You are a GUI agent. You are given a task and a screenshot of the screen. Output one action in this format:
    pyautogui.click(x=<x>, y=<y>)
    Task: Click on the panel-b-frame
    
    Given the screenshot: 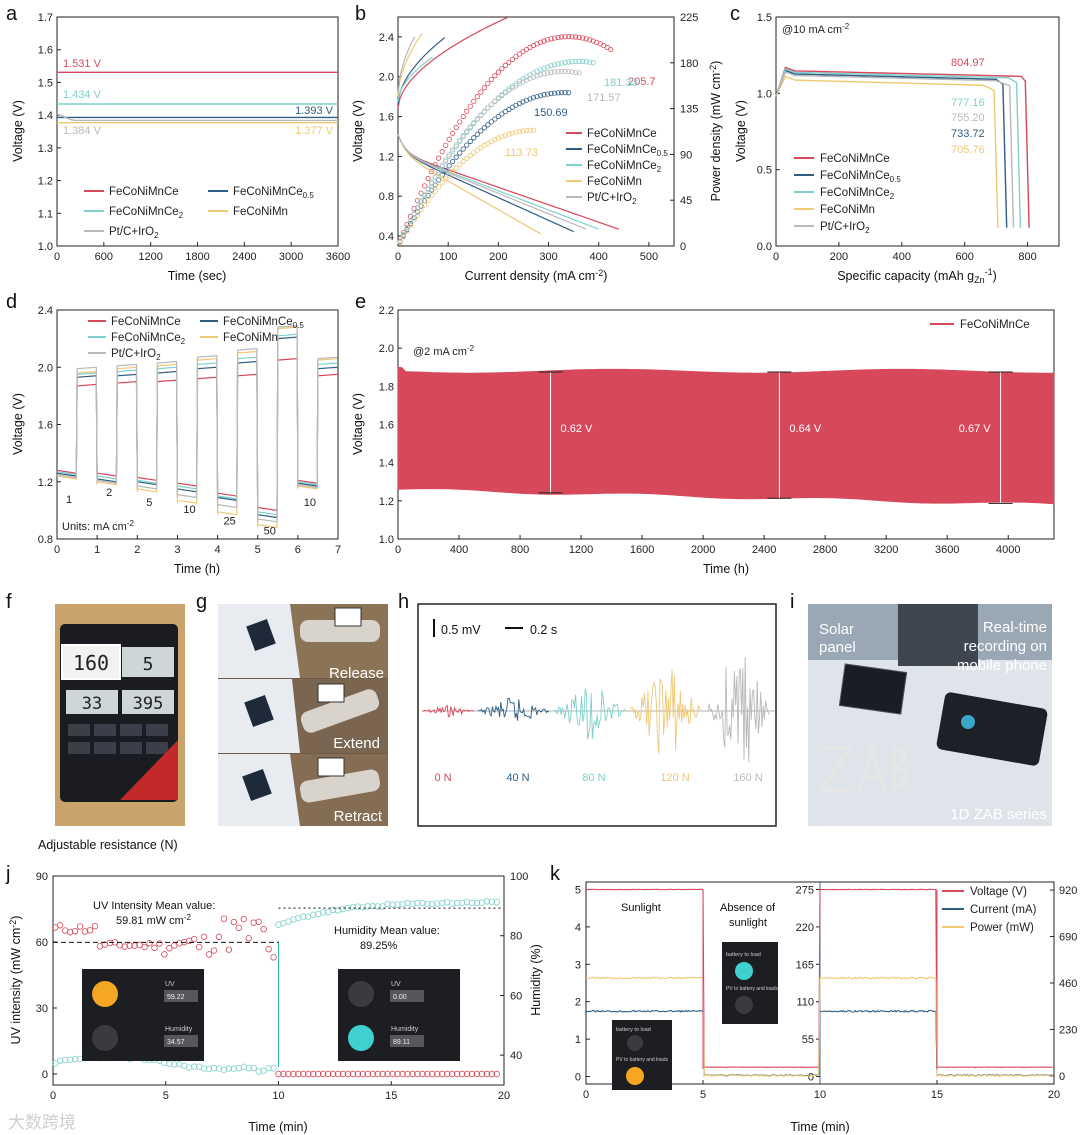 What is the action you would take?
    pyautogui.click(x=536, y=131)
    